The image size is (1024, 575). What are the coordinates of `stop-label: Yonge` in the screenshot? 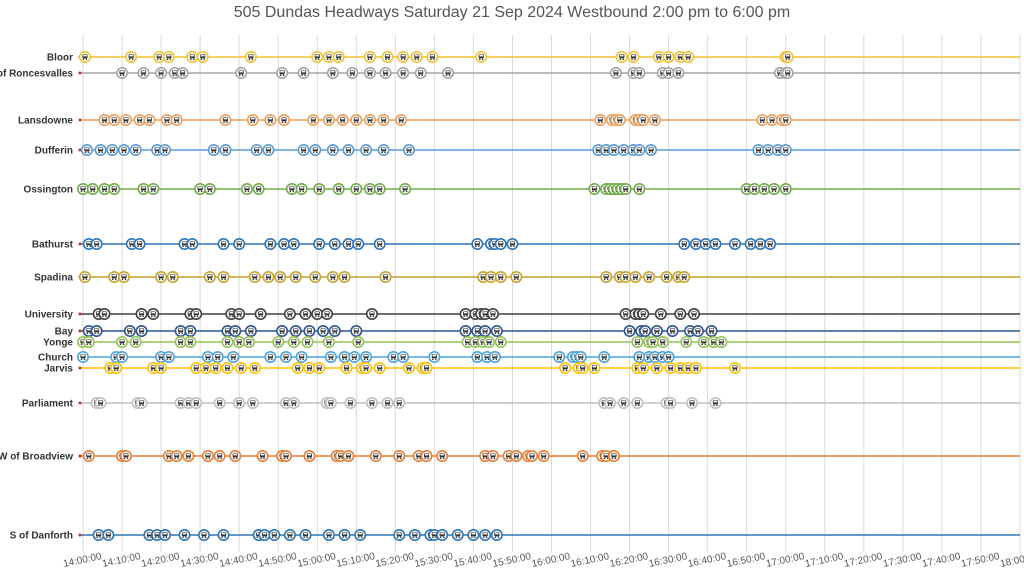 It's located at (58, 343).